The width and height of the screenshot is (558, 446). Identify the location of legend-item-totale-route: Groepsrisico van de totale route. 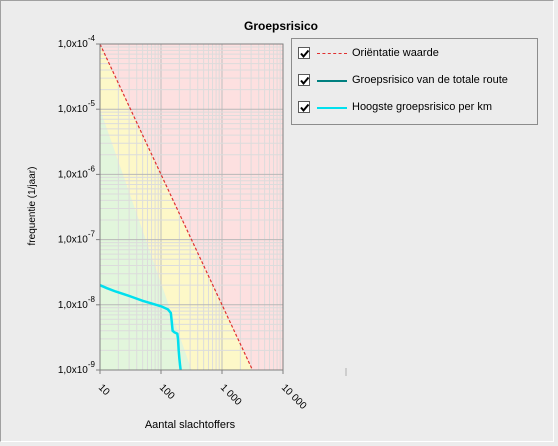
(416, 81).